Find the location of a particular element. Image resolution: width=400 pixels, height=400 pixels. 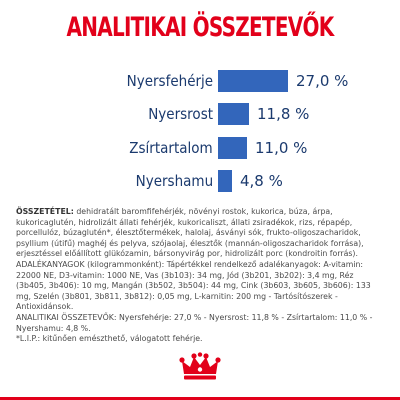

page-title: ANALITIKAI ÖSSZETEVŐK is located at coordinates (200, 27).